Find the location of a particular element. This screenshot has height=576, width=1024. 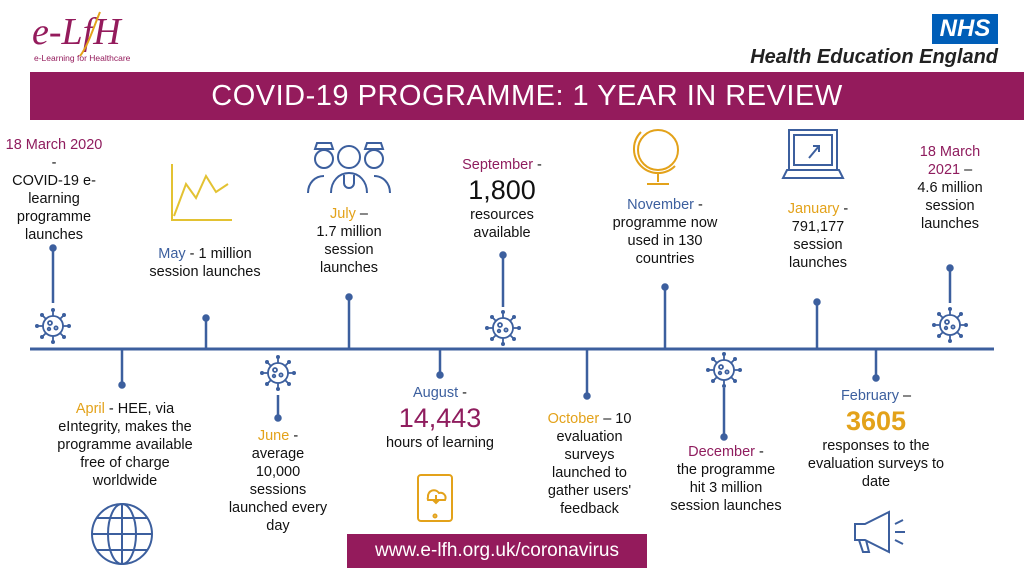

elfh-logo-subtitle: e-Learning for Healthcare is located at coordinates (82, 58).